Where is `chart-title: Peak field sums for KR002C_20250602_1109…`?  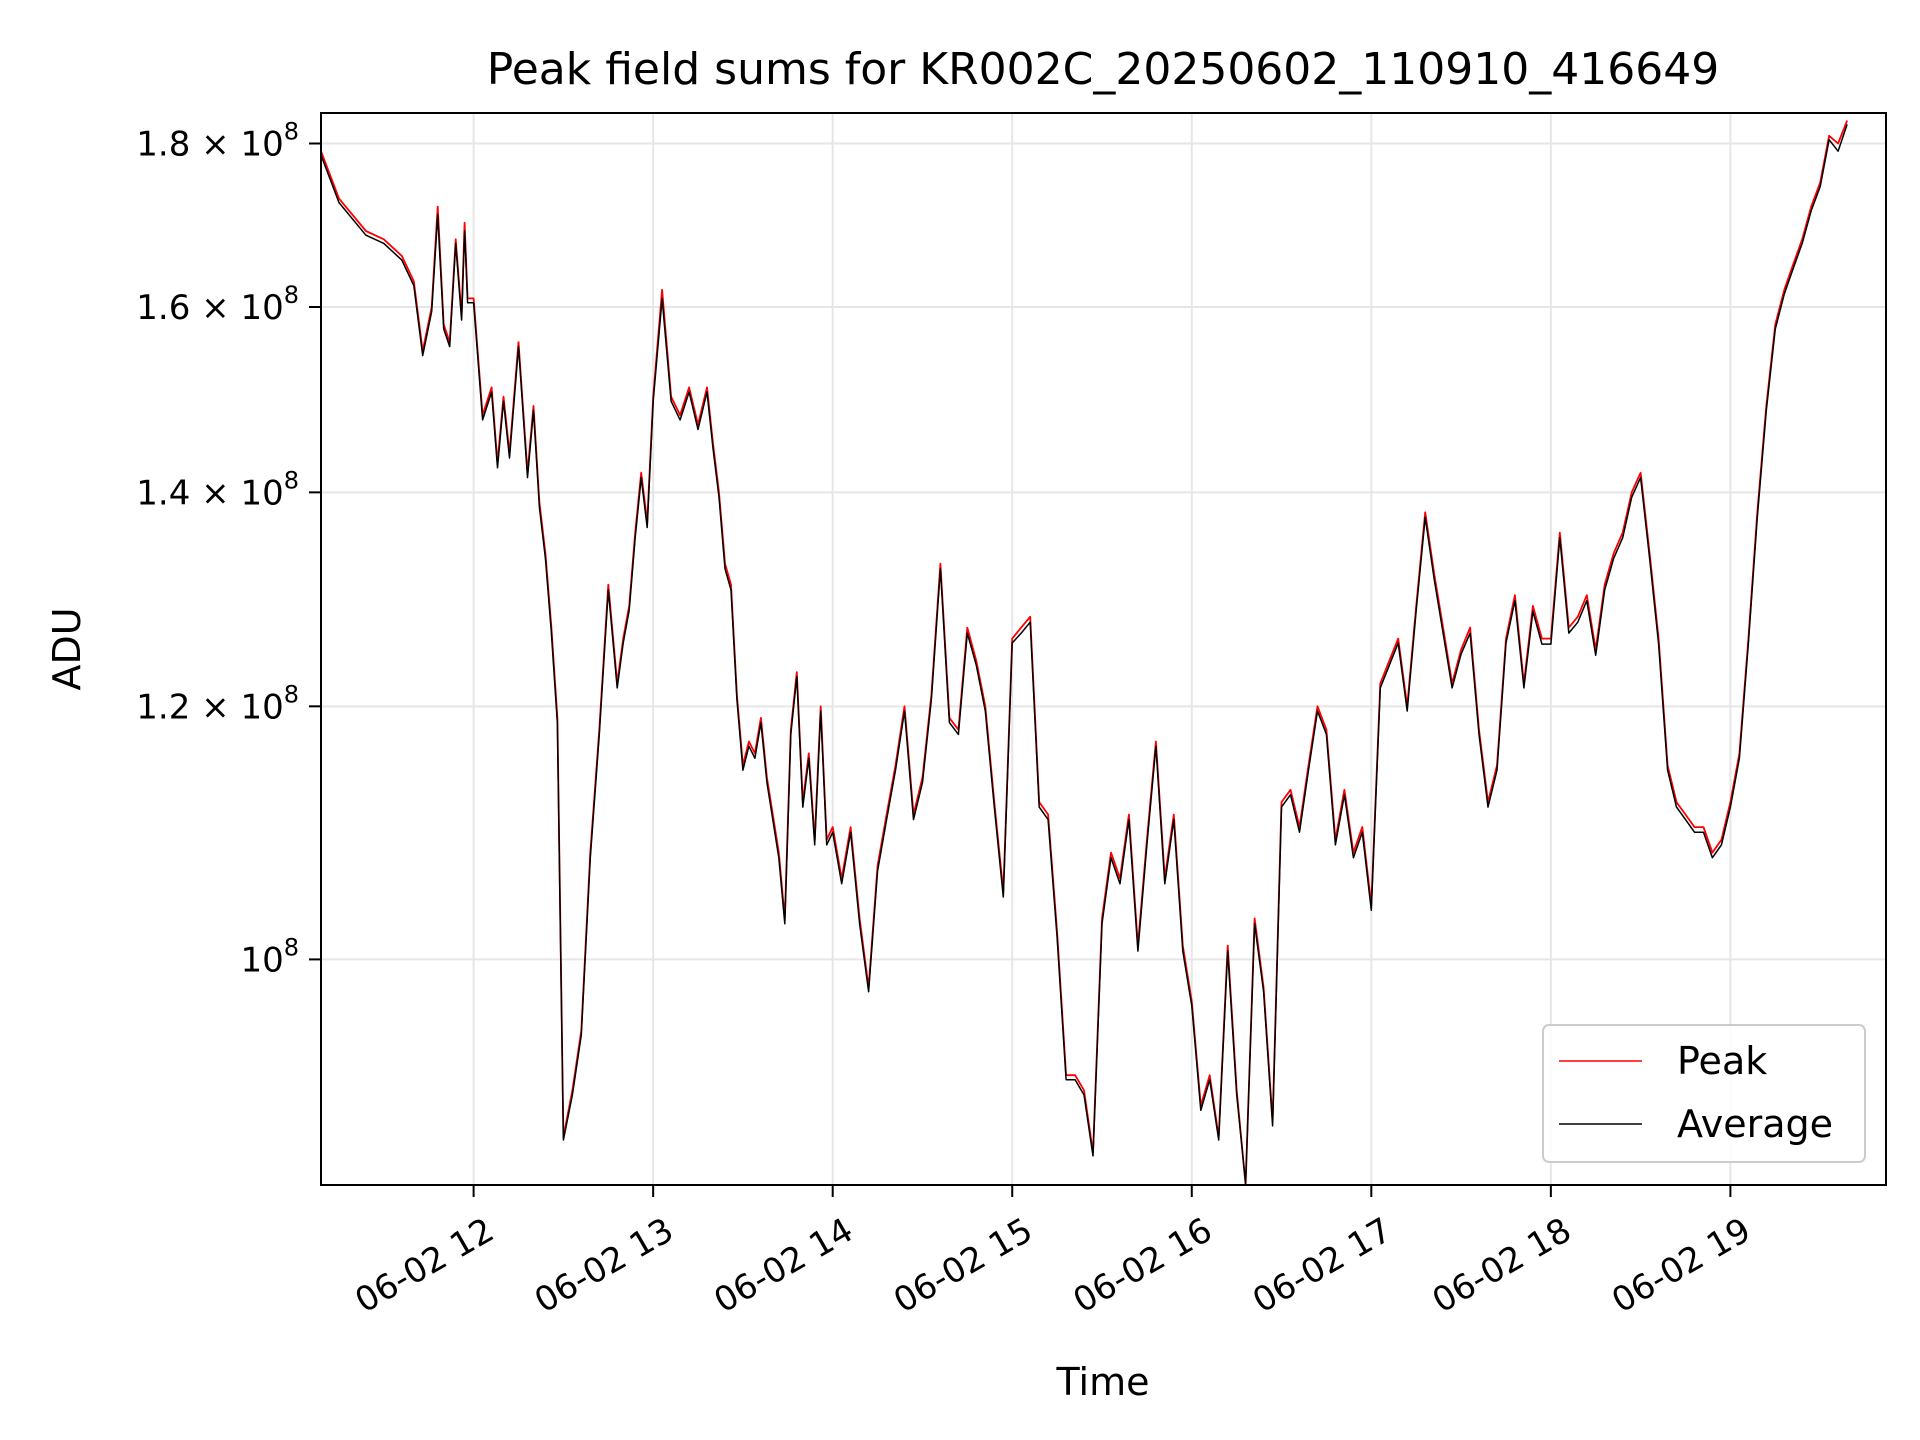 chart-title: Peak field sums for KR002C_20250602_1109… is located at coordinates (1103, 69).